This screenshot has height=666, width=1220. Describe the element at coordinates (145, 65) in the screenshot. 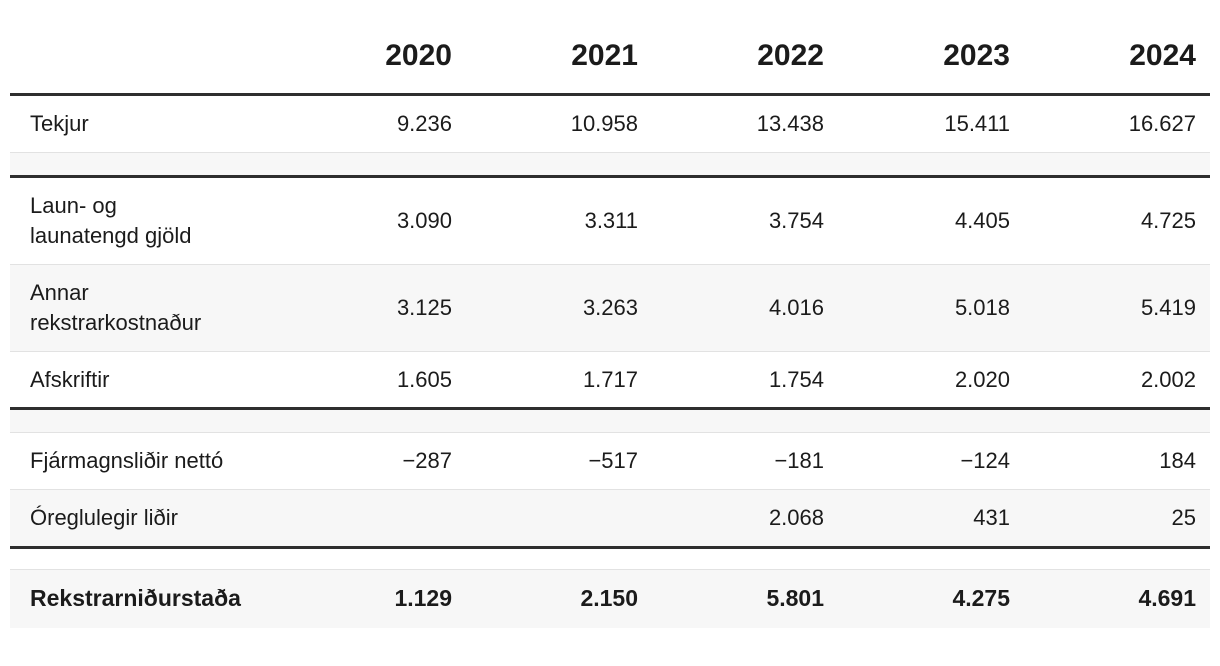

I see `label-column-header` at that location.